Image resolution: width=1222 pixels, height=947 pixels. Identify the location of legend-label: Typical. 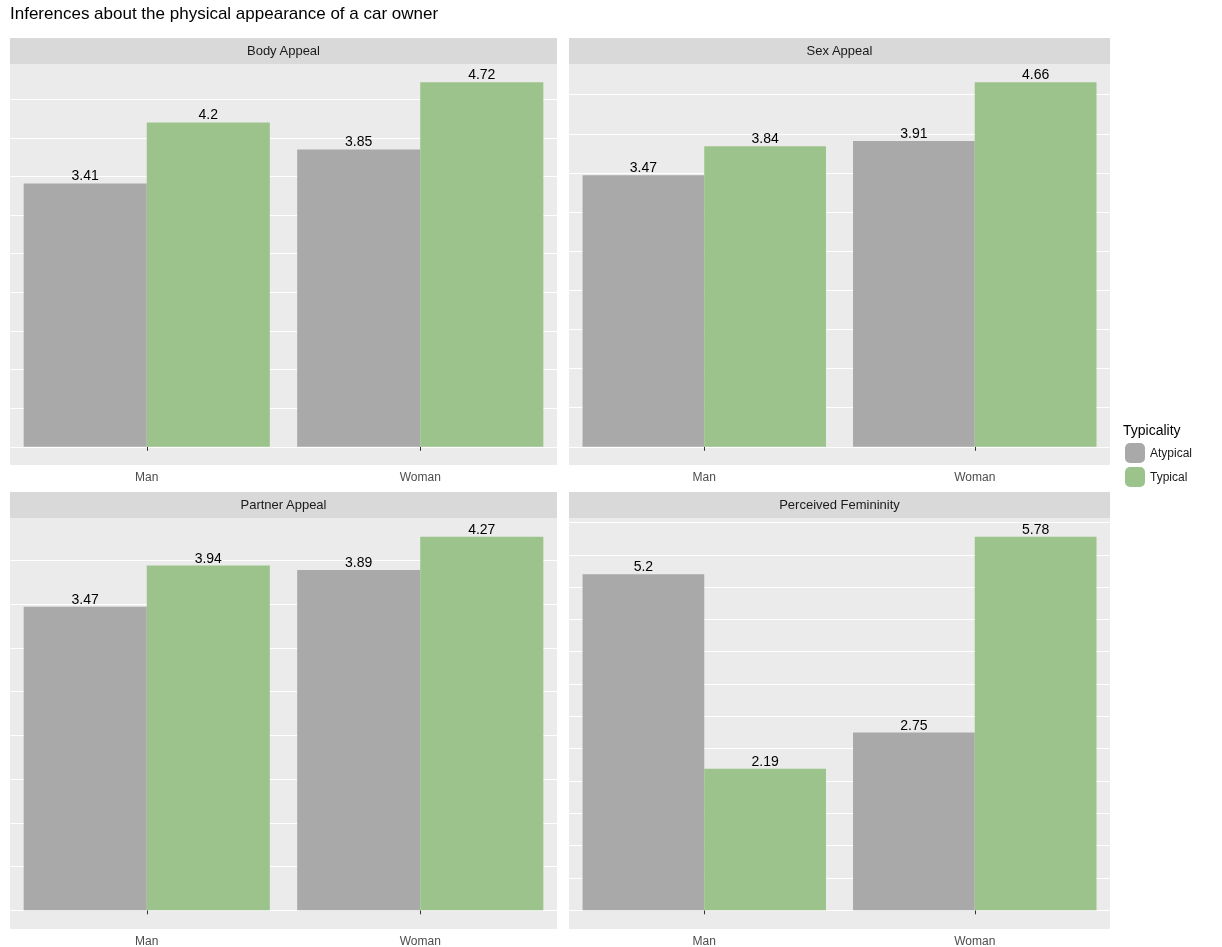
(1169, 477).